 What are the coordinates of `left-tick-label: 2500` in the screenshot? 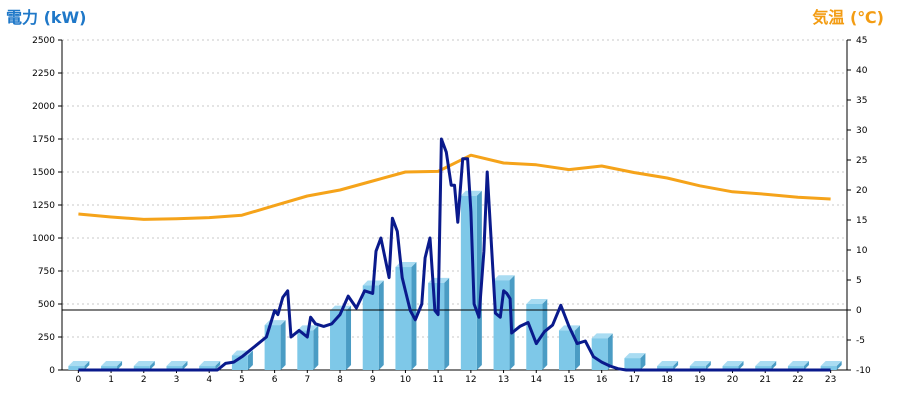 It's located at (43, 41).